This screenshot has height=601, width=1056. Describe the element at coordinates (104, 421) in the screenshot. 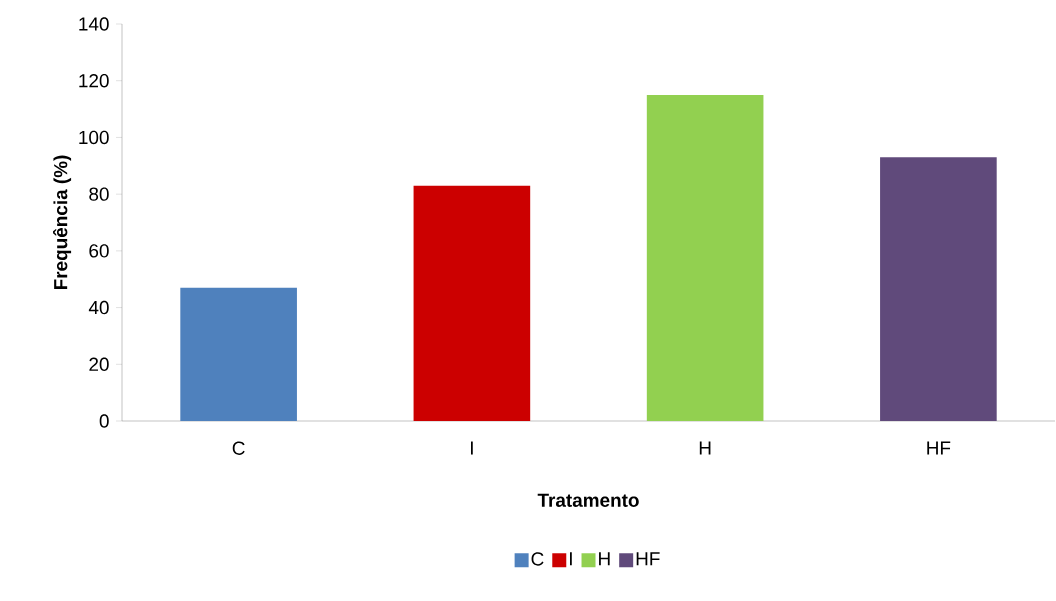

I see `y-tick-label: 0` at that location.